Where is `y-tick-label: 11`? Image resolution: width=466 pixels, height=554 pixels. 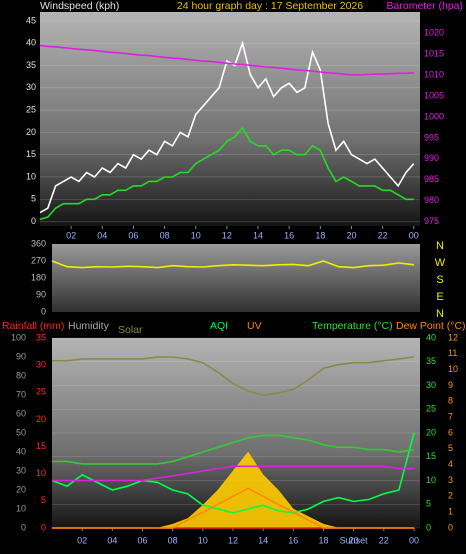 y-tick-label: 11 is located at coordinates (452, 353).